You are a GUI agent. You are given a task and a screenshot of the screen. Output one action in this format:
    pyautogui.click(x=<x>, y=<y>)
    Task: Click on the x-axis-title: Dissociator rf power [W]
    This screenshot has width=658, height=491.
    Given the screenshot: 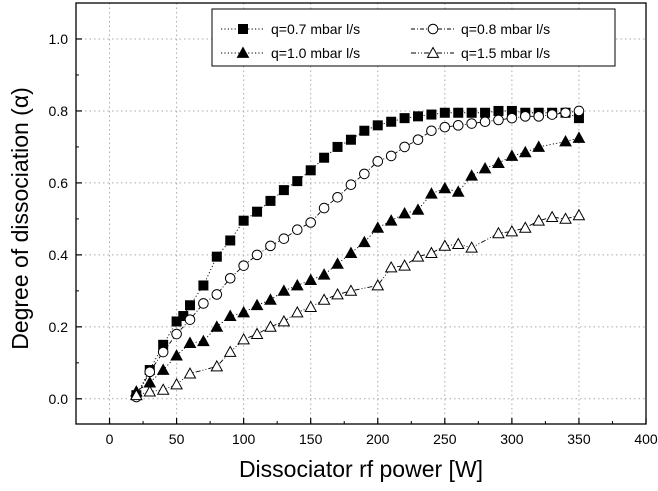 What is the action you would take?
    pyautogui.click(x=361, y=469)
    